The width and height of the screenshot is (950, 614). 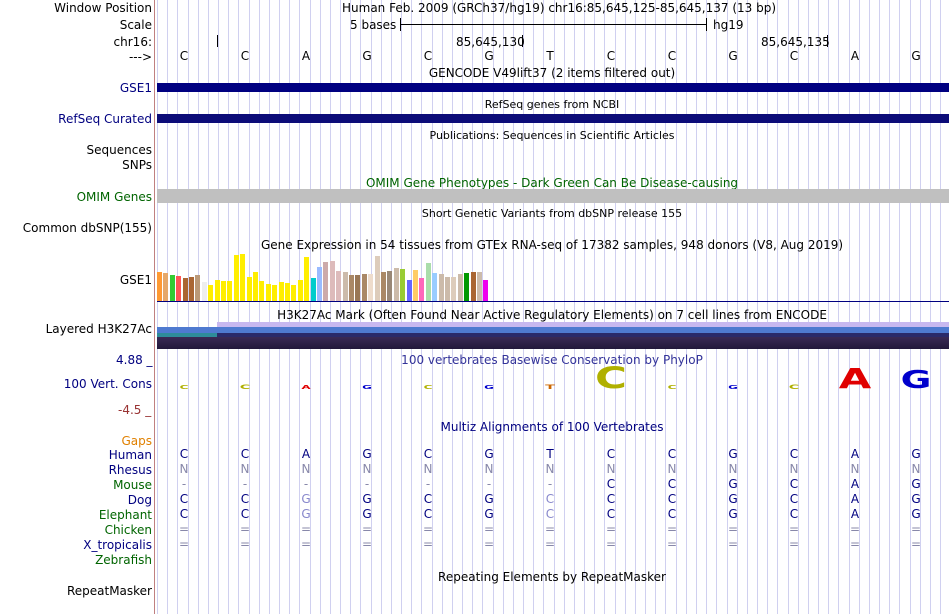 I want to click on multiz-species-label: Human, so click(x=130, y=455).